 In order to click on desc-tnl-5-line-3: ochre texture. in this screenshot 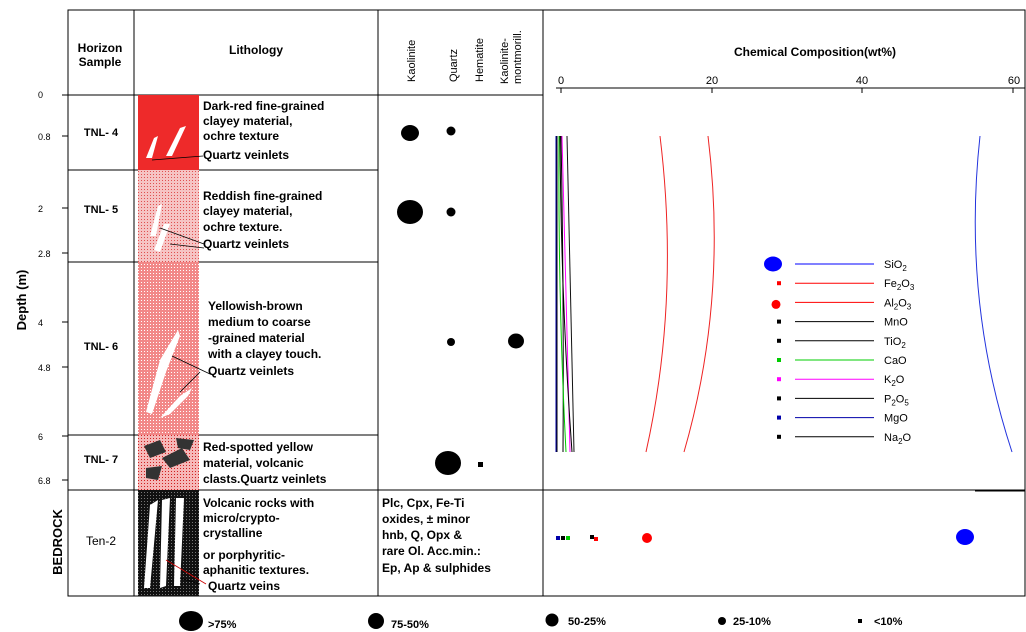, I will do `click(242, 227)`.